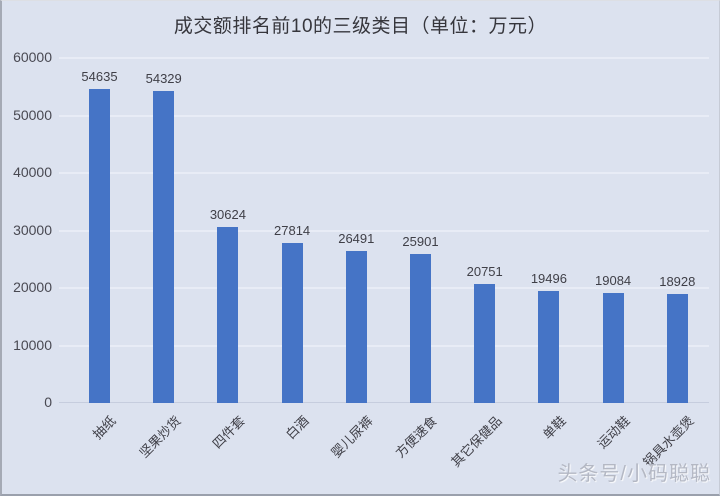  What do you see at coordinates (32, 172) in the screenshot?
I see `y-axis-tick-label: 40000` at bounding box center [32, 172].